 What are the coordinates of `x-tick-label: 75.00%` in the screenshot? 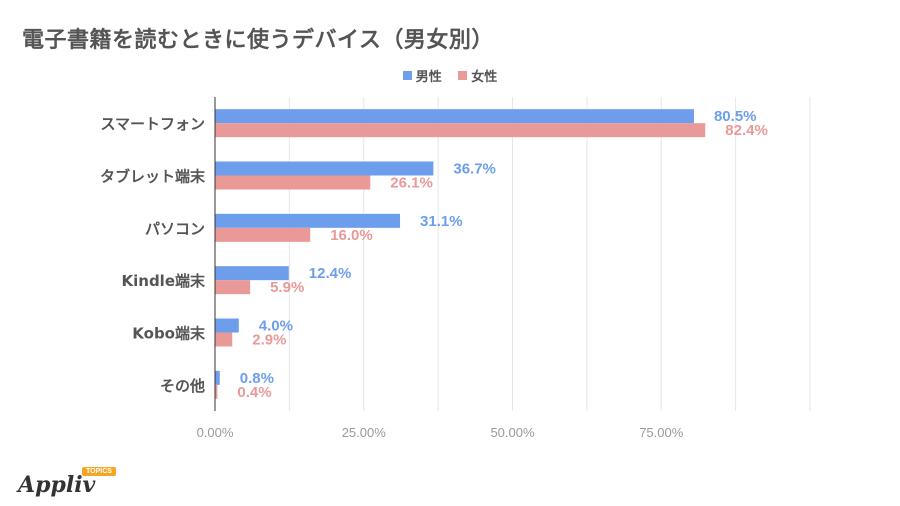 It's located at (661, 432).